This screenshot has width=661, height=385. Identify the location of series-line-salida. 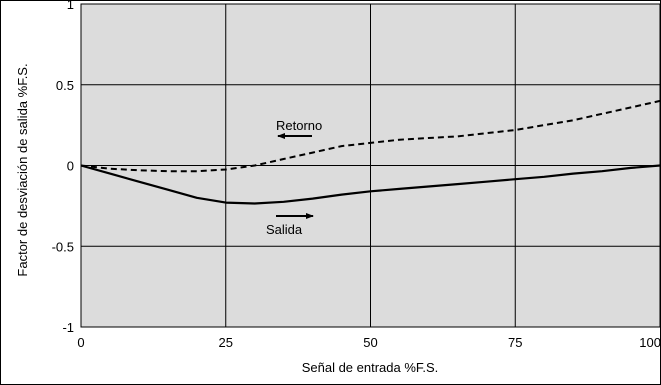
(370, 184).